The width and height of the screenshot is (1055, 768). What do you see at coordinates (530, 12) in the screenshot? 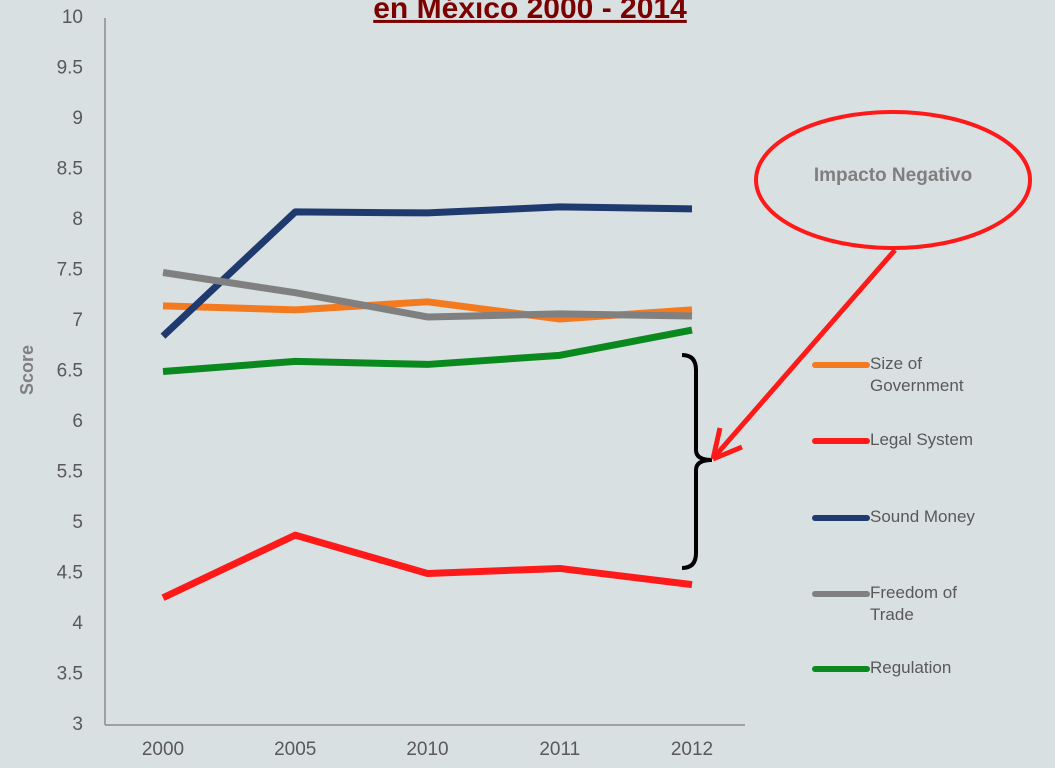
I see `chart-title: en México 2000 - 2014` at bounding box center [530, 12].